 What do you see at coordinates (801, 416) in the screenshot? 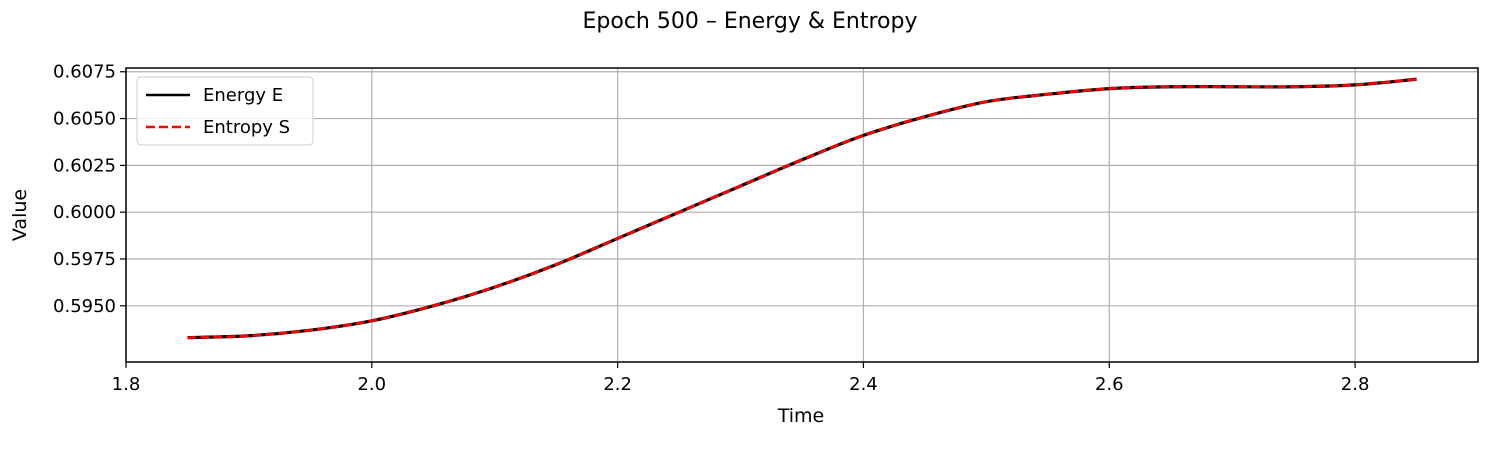
I see `x-axis-label: Time` at bounding box center [801, 416].